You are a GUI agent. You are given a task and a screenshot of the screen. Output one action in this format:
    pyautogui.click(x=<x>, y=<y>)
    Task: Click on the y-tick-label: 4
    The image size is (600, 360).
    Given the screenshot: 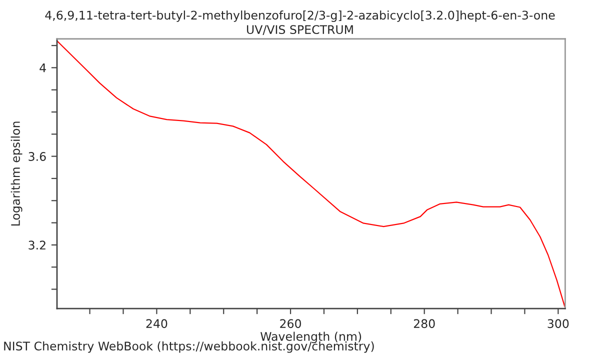 What is the action you would take?
    pyautogui.click(x=43, y=68)
    